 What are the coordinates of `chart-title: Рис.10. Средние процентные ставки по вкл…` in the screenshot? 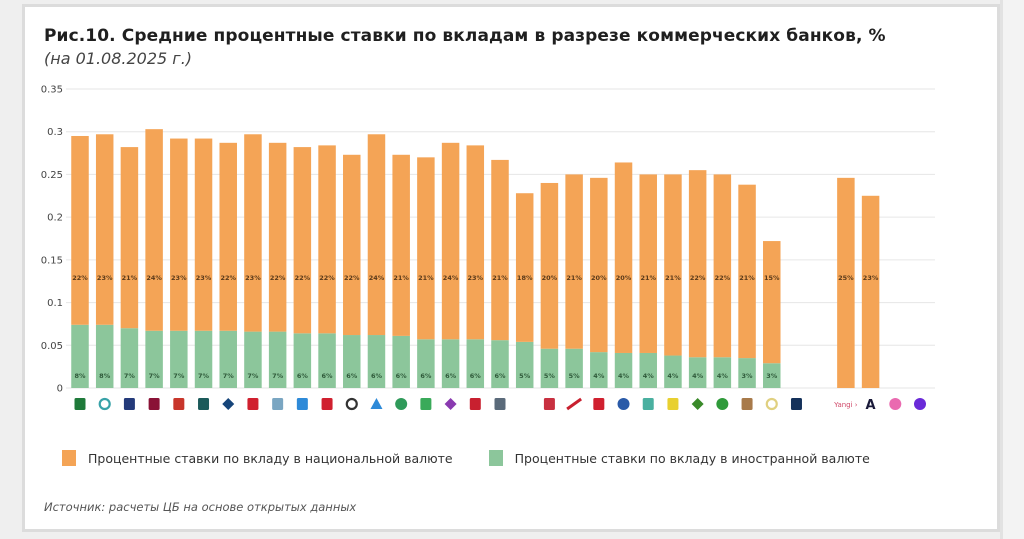 It's located at (465, 36).